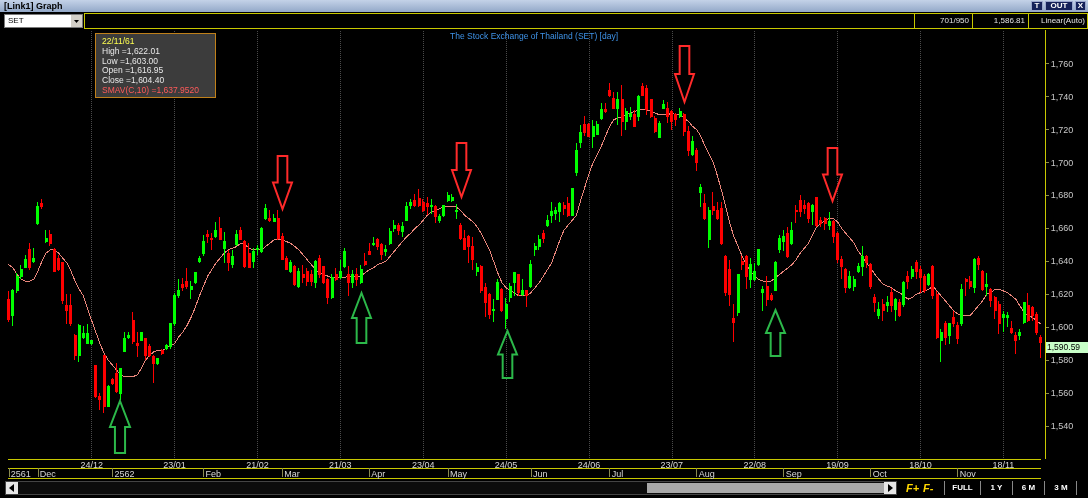 The height and width of the screenshot is (498, 1088). I want to click on y-tick-label: 1,560, so click(1062, 393).